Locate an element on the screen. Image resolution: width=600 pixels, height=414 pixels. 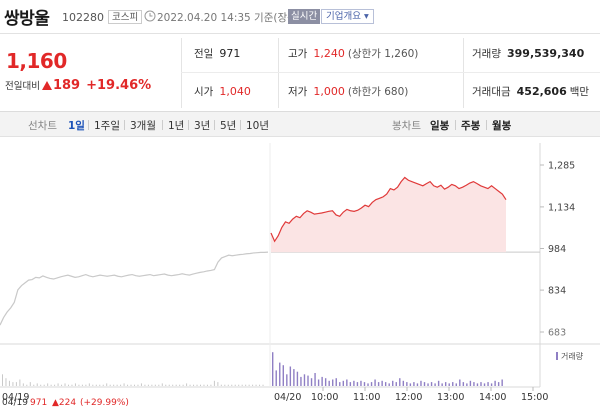
realtime-badge: 실시간 is located at coordinates (304, 16).